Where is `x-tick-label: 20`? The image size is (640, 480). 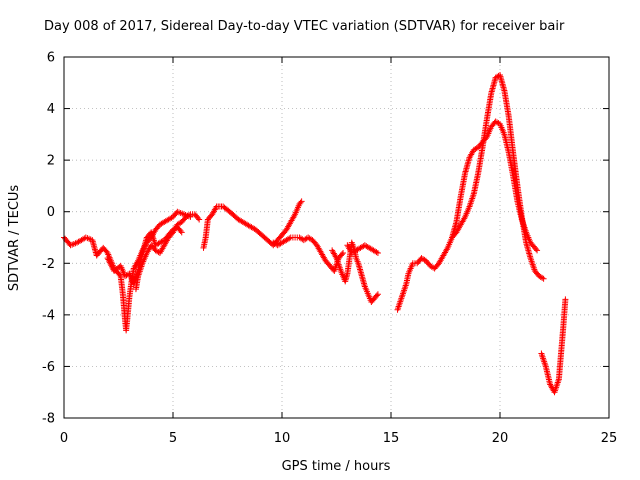 x-tick-label: 20 is located at coordinates (500, 438).